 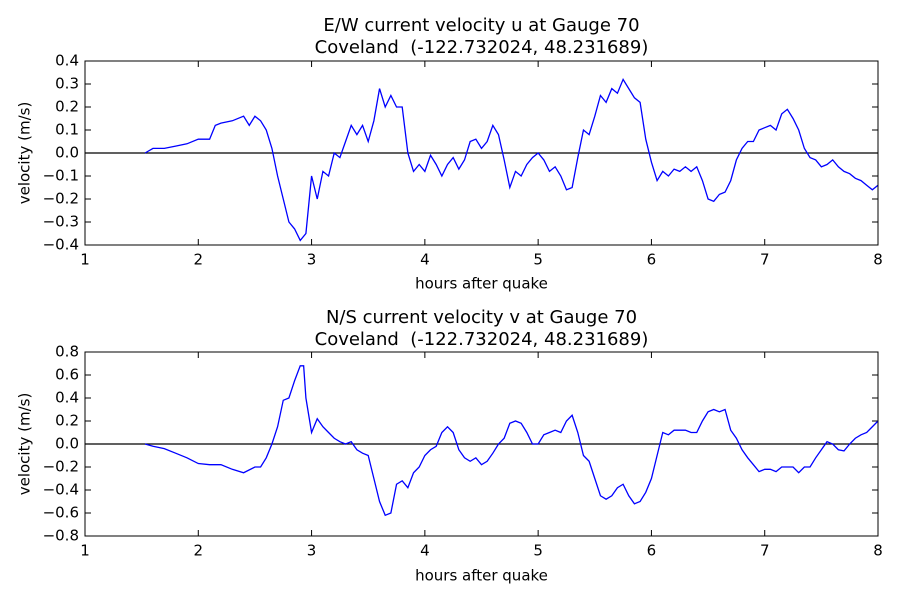 I want to click on y-tick-label: 0.3, so click(x=67, y=84).